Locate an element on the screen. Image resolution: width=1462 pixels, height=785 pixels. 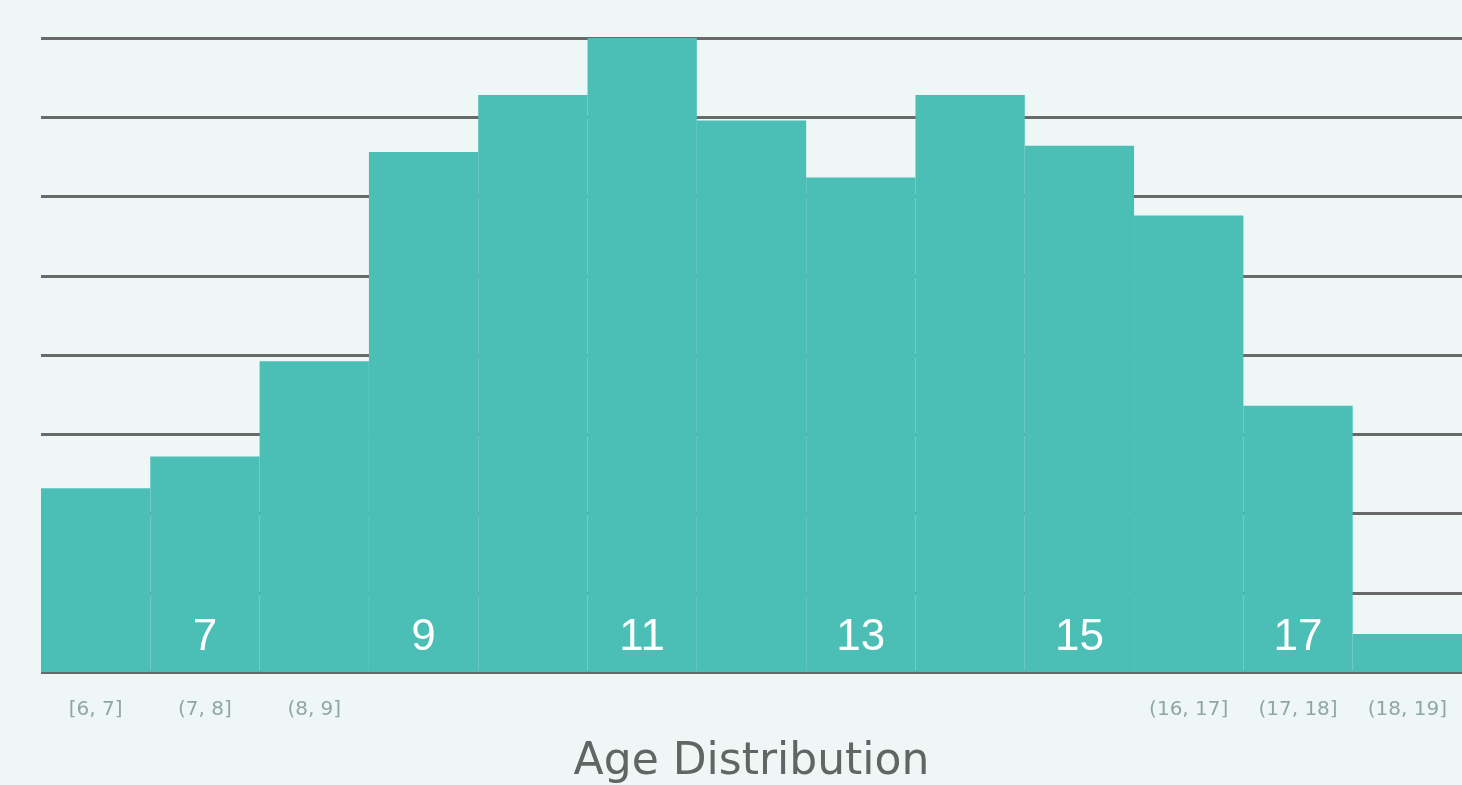
text: (18, 19] is located at coordinates (1407, 708).